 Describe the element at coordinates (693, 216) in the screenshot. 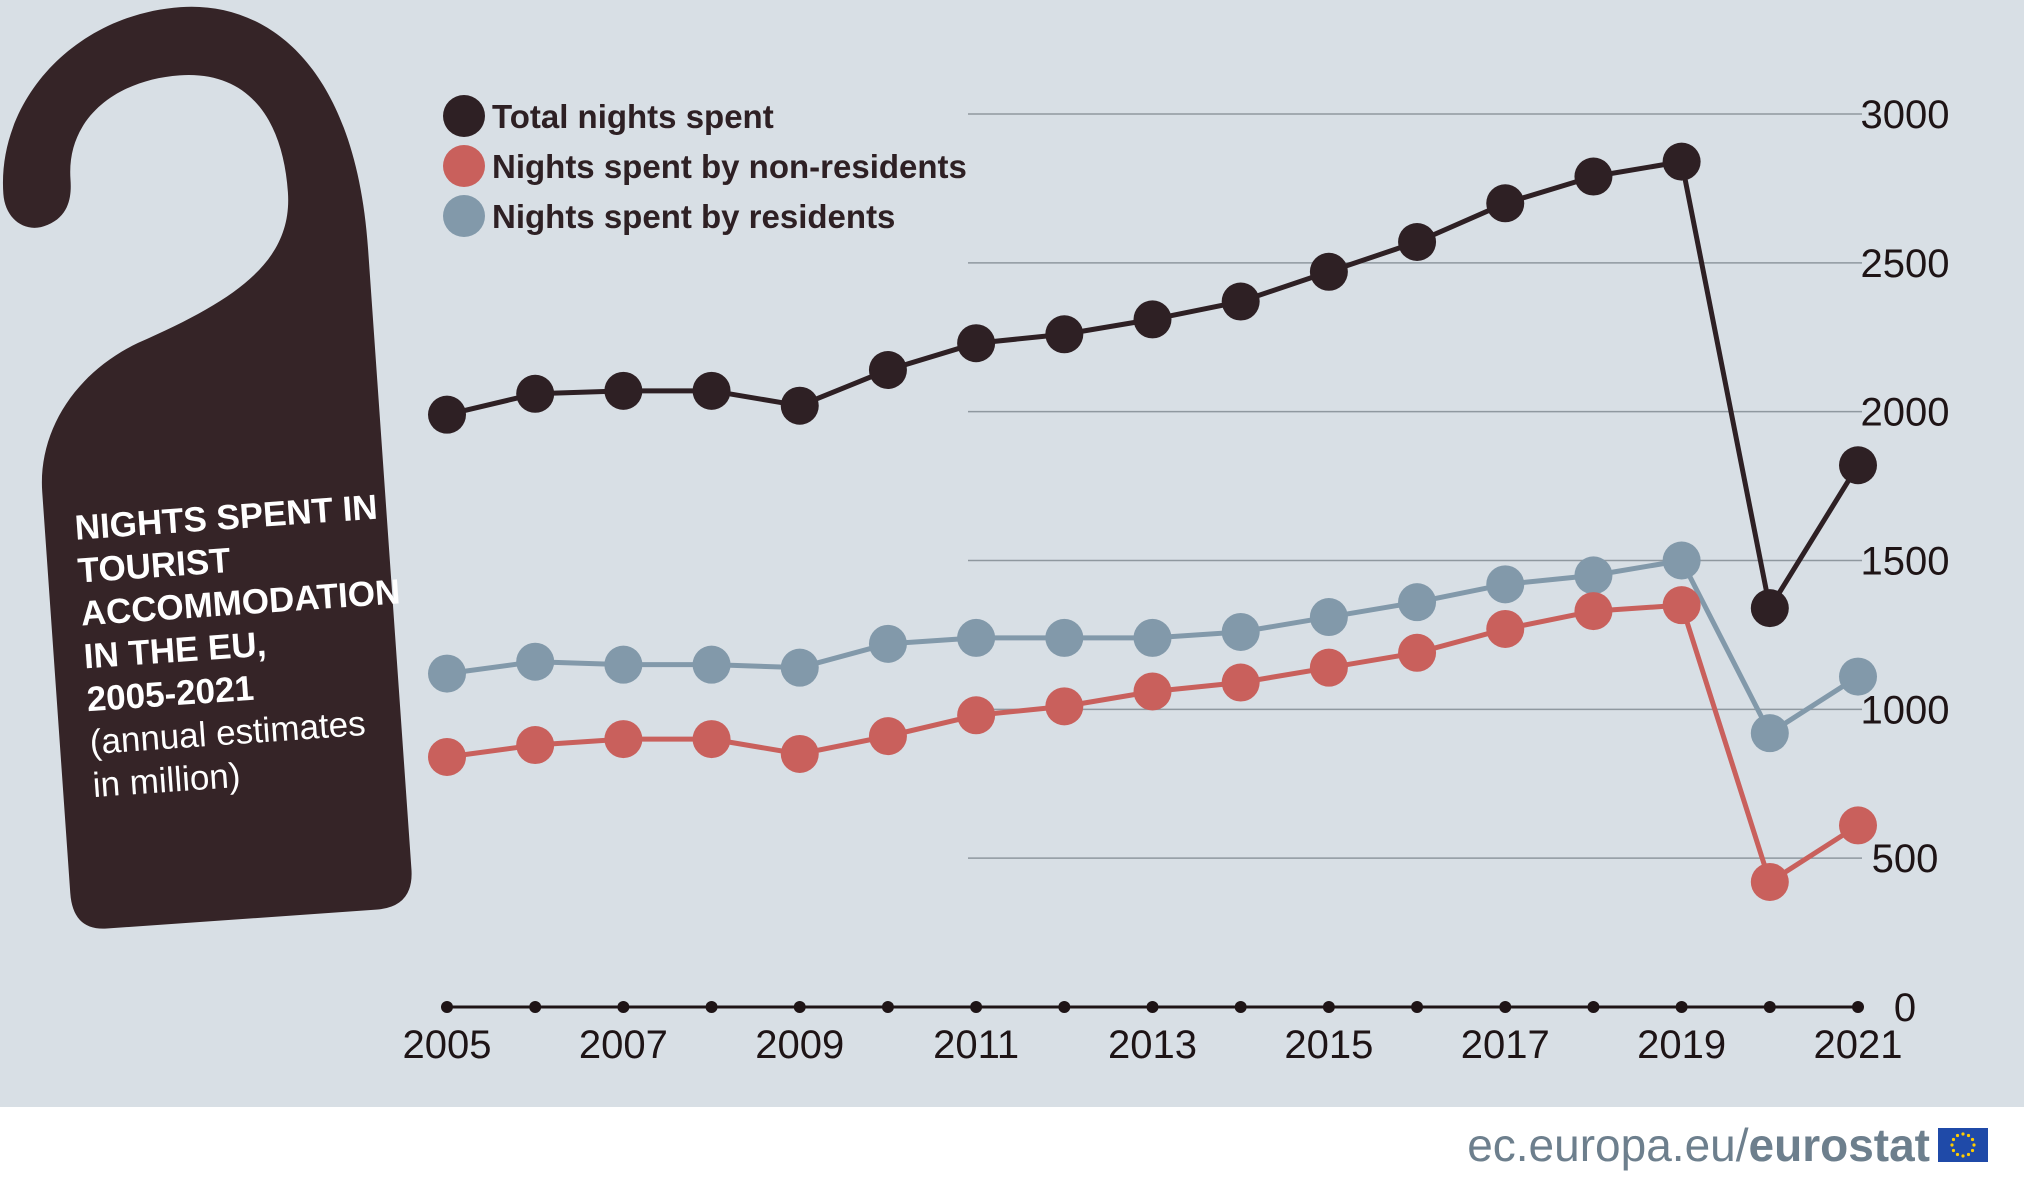

I see `legend-label: Nights spent by residents` at that location.